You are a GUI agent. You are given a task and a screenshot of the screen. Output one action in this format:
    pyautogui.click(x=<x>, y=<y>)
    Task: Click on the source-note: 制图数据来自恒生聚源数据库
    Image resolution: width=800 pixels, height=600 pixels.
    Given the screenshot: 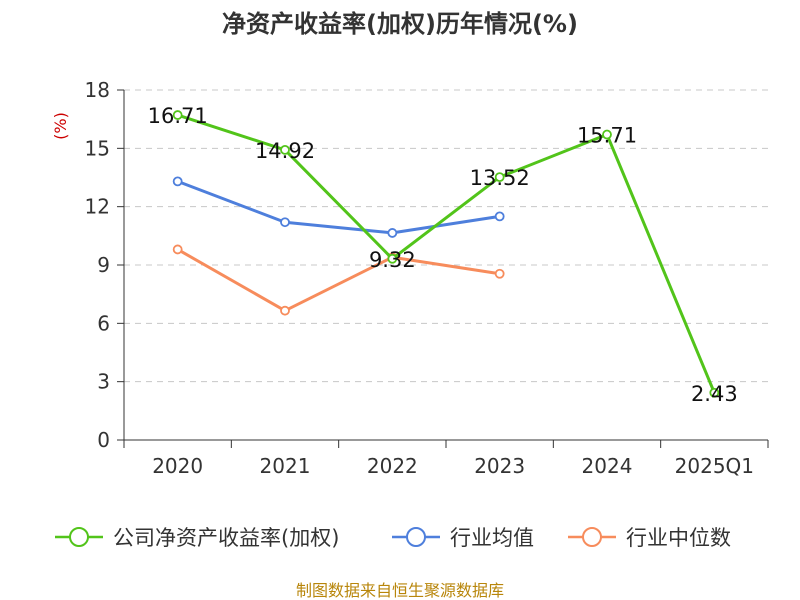 What is the action you would take?
    pyautogui.click(x=400, y=590)
    